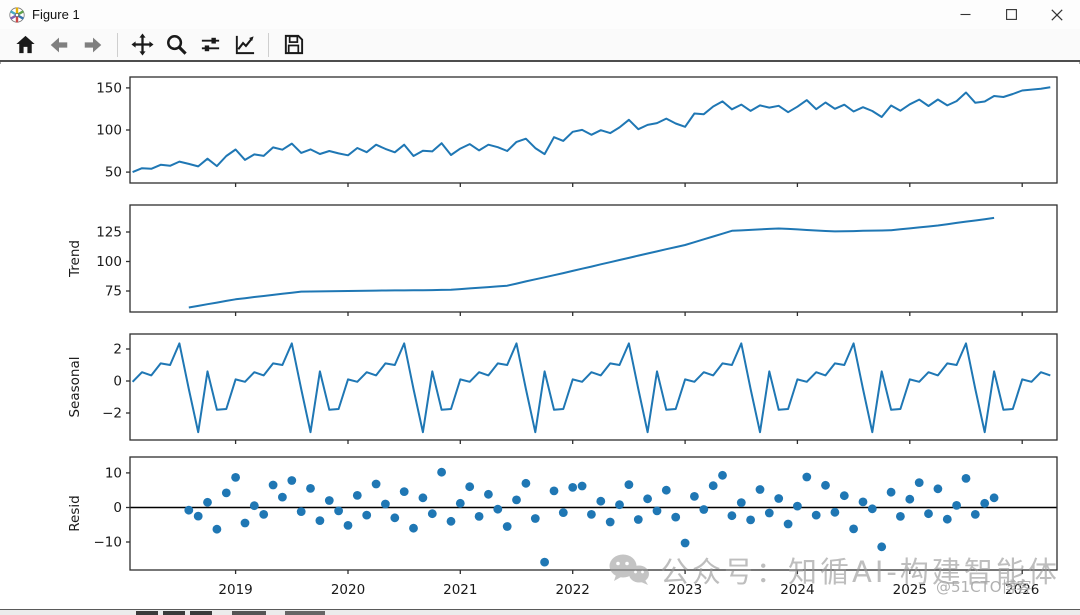 The height and width of the screenshot is (615, 1080). What do you see at coordinates (235, 590) in the screenshot?
I see `x-tick-label: 2019` at bounding box center [235, 590].